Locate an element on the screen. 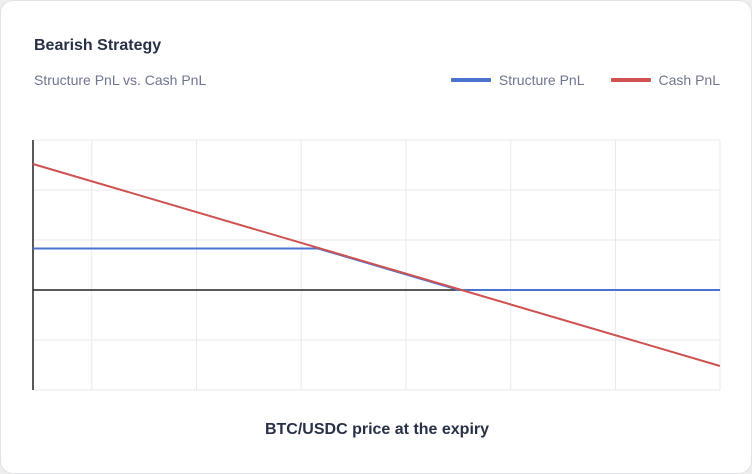  legend-item-cash-pnl: Cash PnL is located at coordinates (665, 80).